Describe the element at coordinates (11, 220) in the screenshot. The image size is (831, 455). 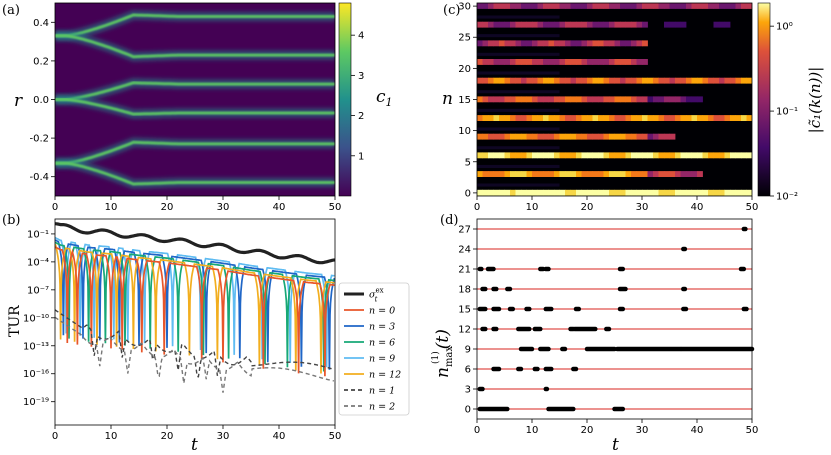
I see `panel-b-label: (b)` at that location.